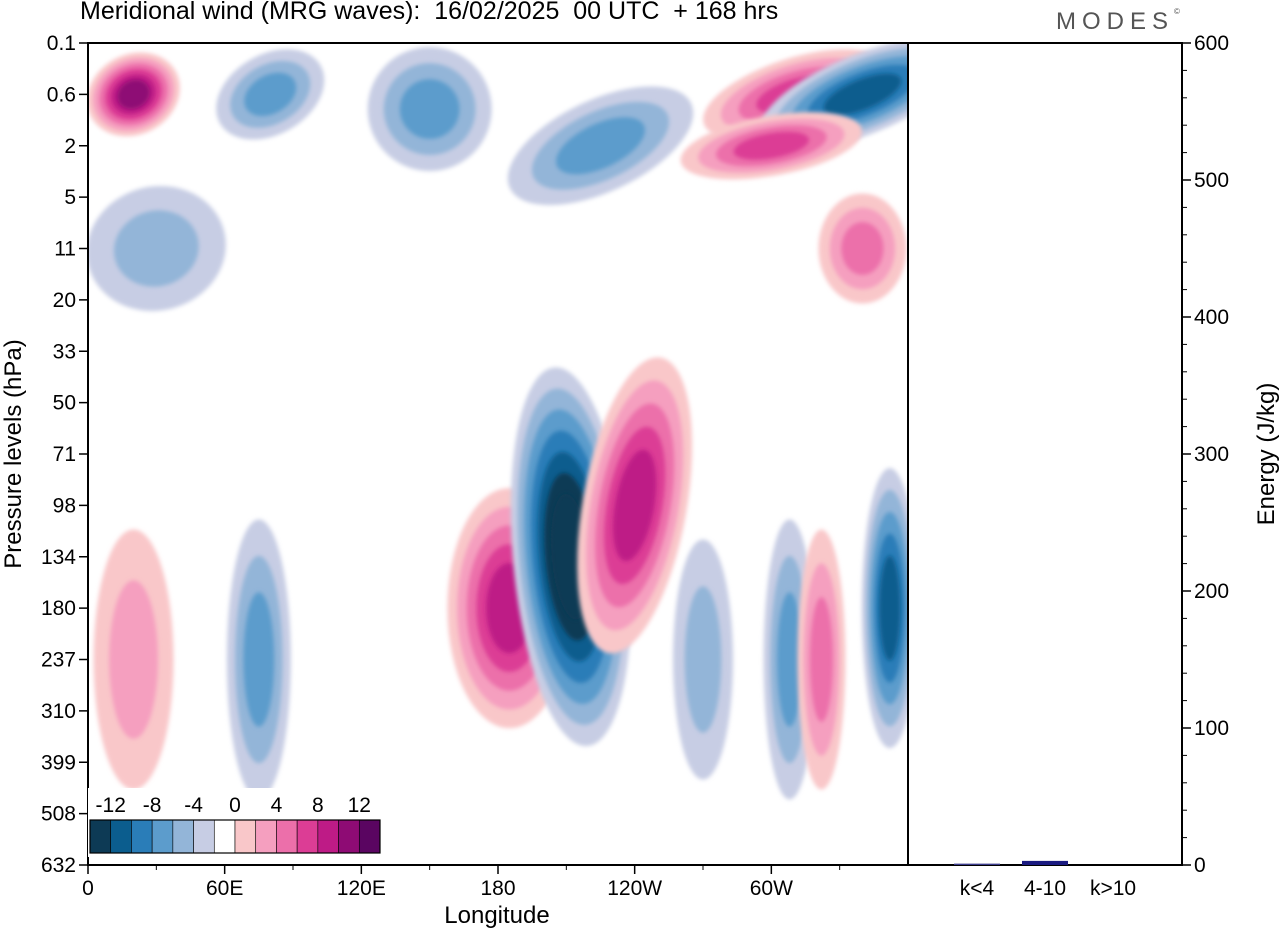  Describe the element at coordinates (64, 300) in the screenshot. I see `y-tick-label: 20` at that location.